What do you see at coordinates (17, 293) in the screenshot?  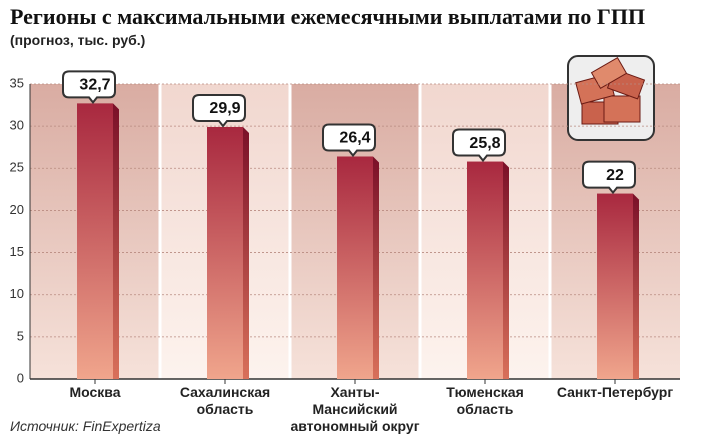 I see `y-tick-label: 10` at bounding box center [17, 293].